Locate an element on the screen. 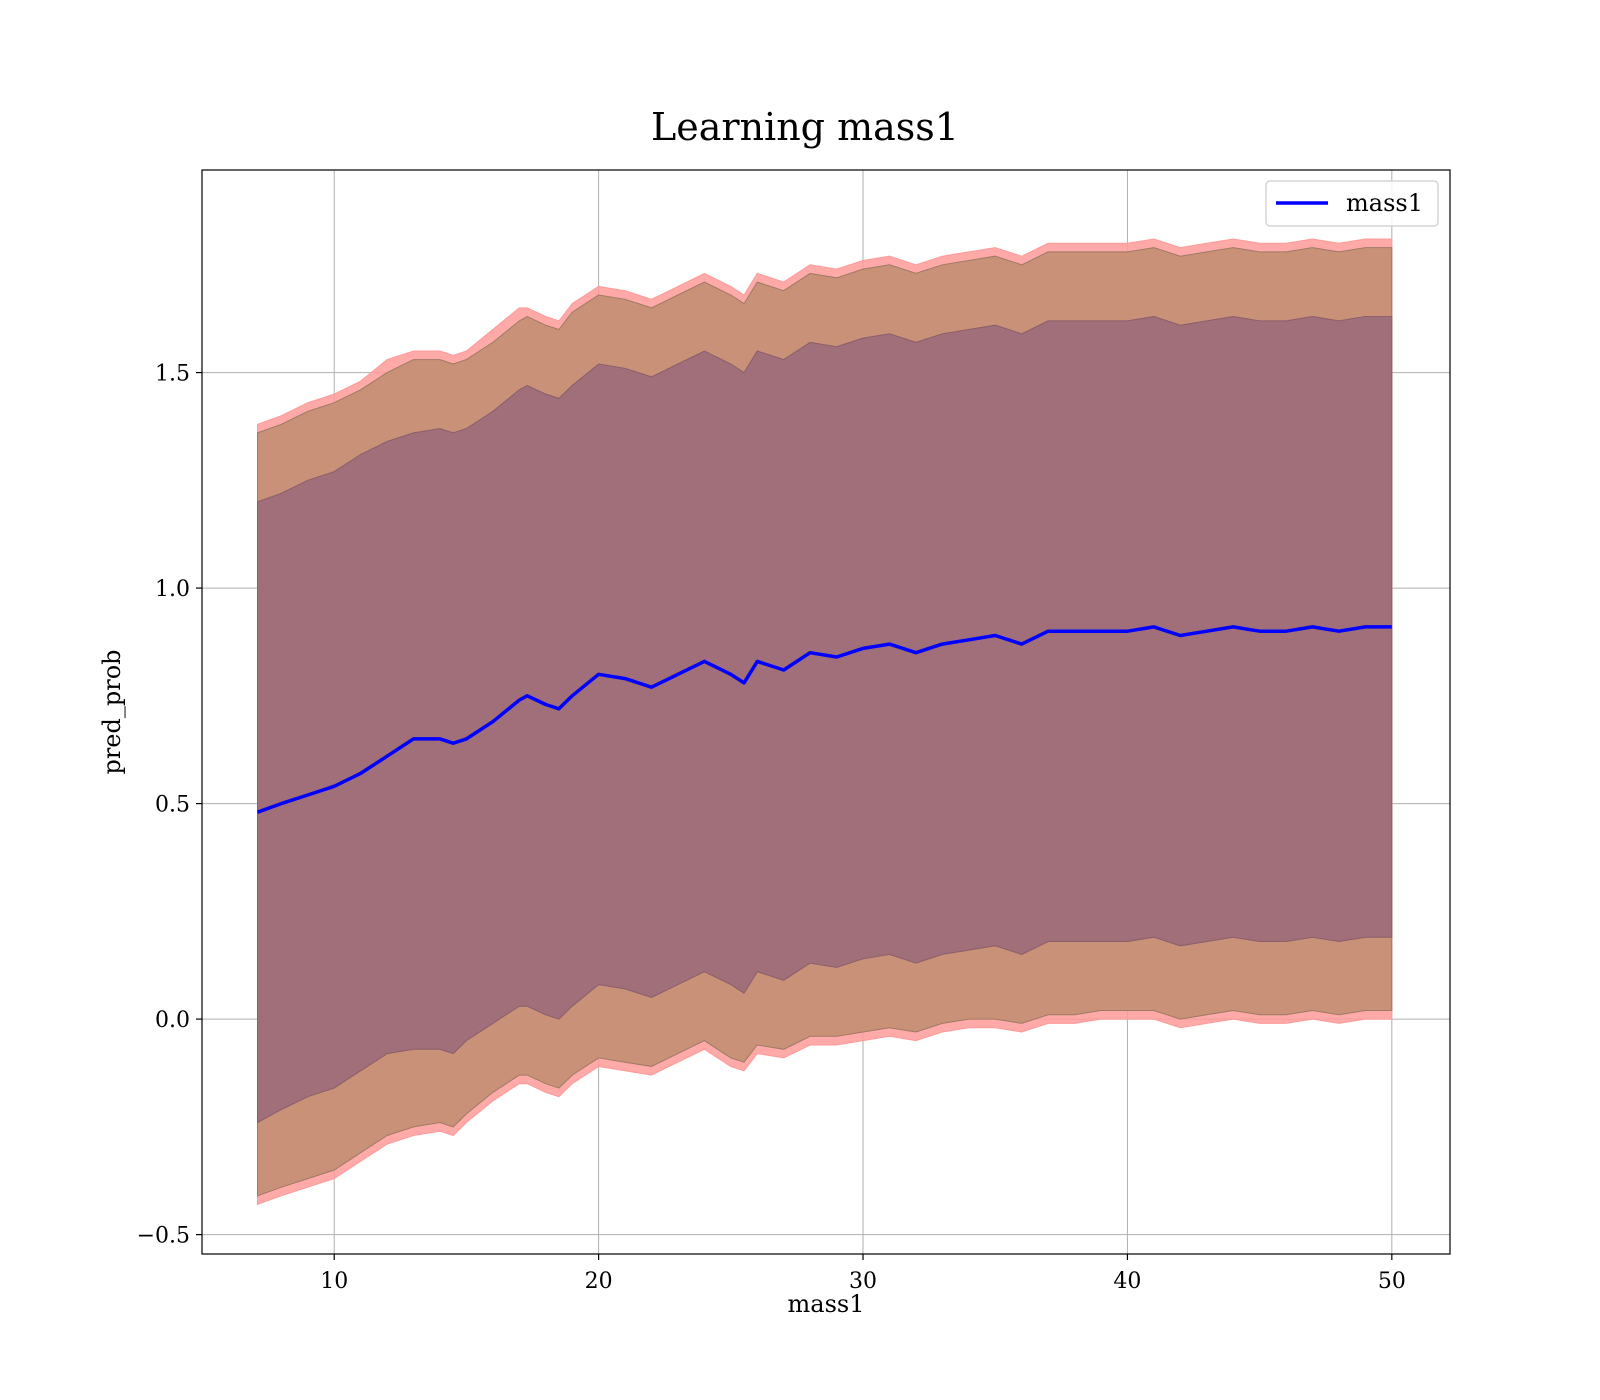 The image size is (1600, 1400). x-tick-label: 50 is located at coordinates (1392, 1281).